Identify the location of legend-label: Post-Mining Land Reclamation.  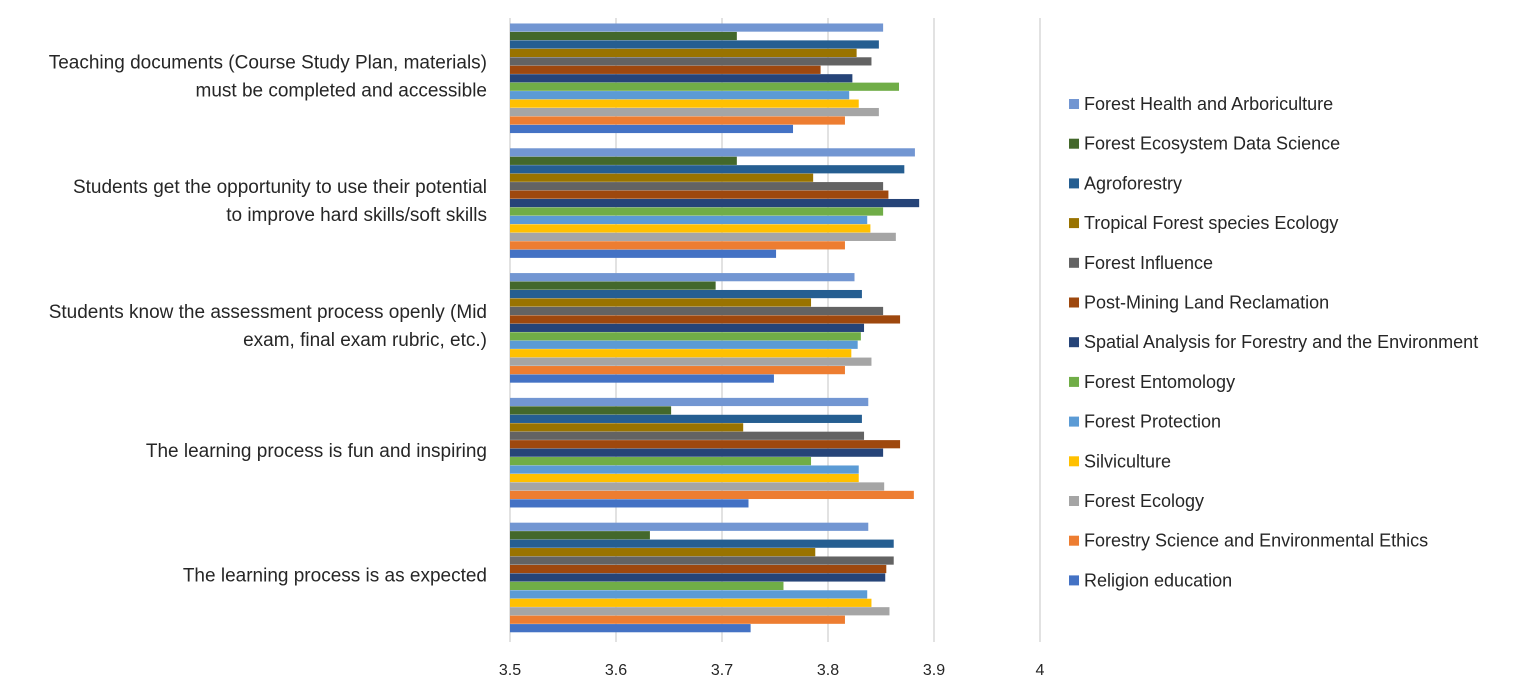
(1206, 303).